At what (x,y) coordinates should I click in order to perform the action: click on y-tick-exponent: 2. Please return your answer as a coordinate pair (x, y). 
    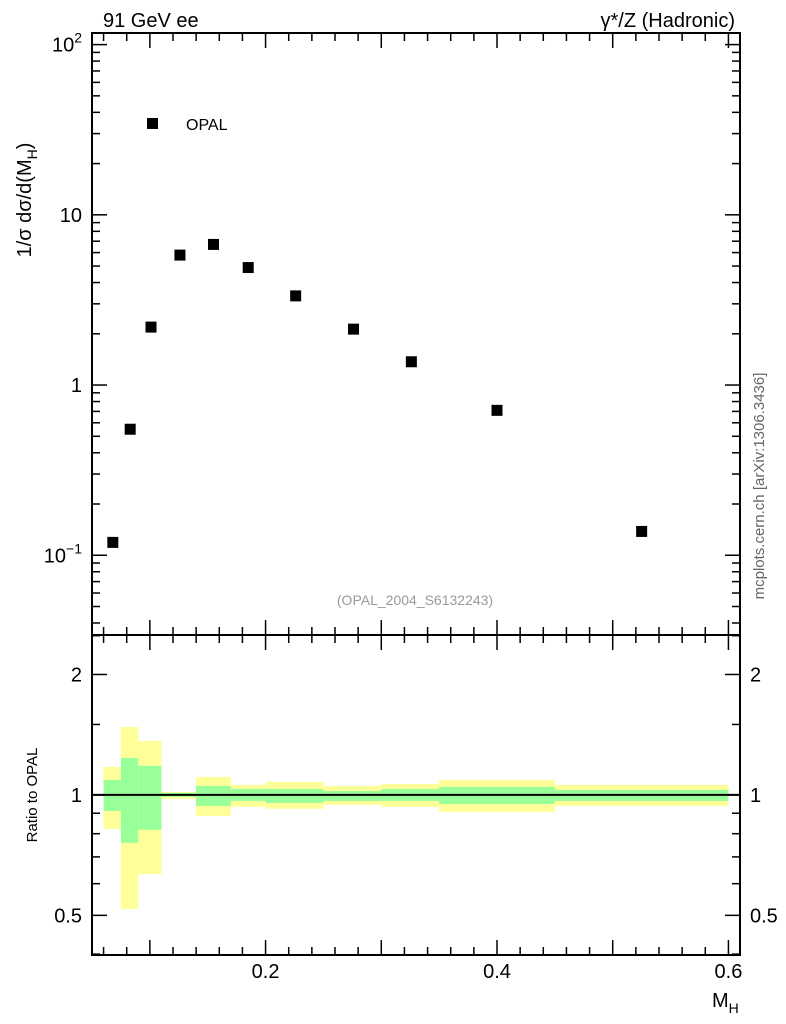
    Looking at the image, I should click on (78, 38).